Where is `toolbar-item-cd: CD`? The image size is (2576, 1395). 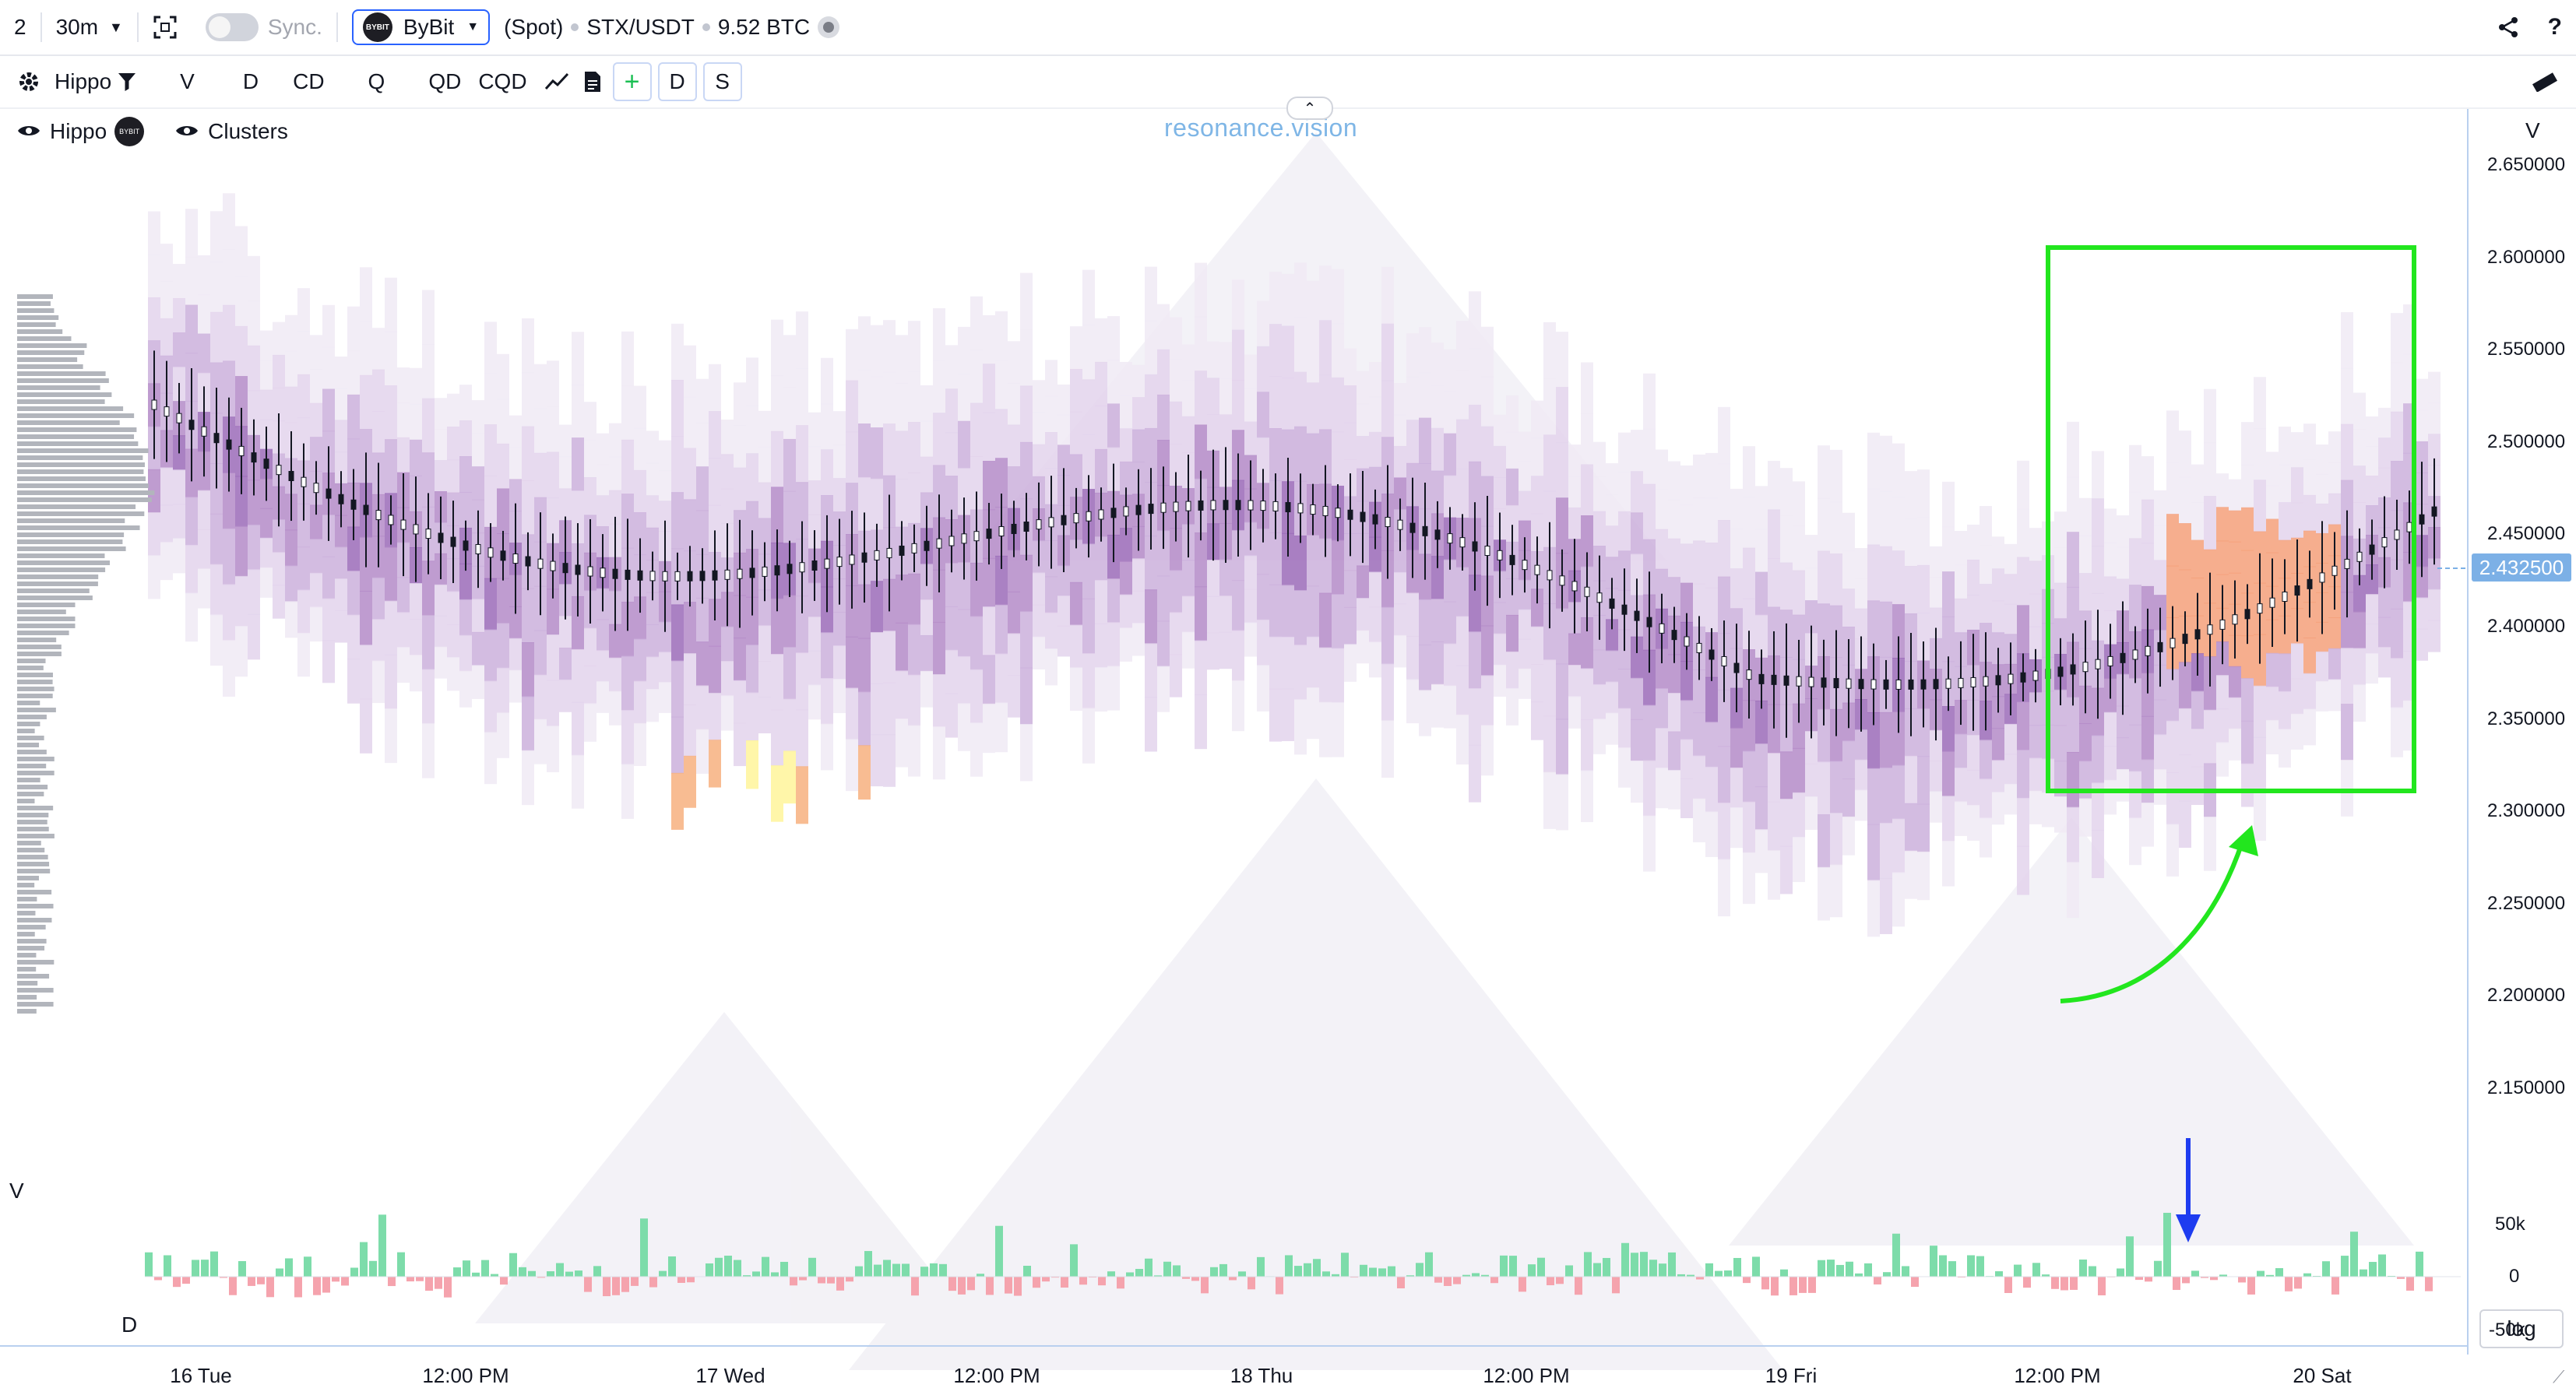
toolbar-item-cd: CD is located at coordinates (308, 81).